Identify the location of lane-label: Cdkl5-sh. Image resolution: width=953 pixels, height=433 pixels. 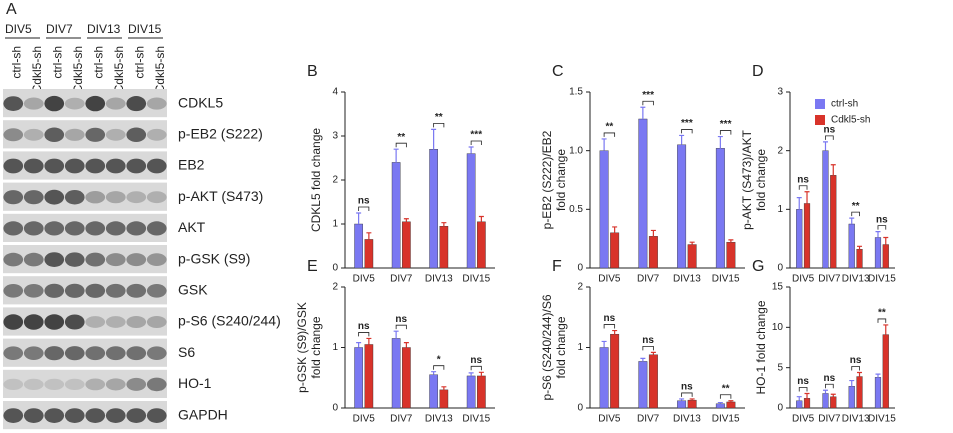
(78, 69).